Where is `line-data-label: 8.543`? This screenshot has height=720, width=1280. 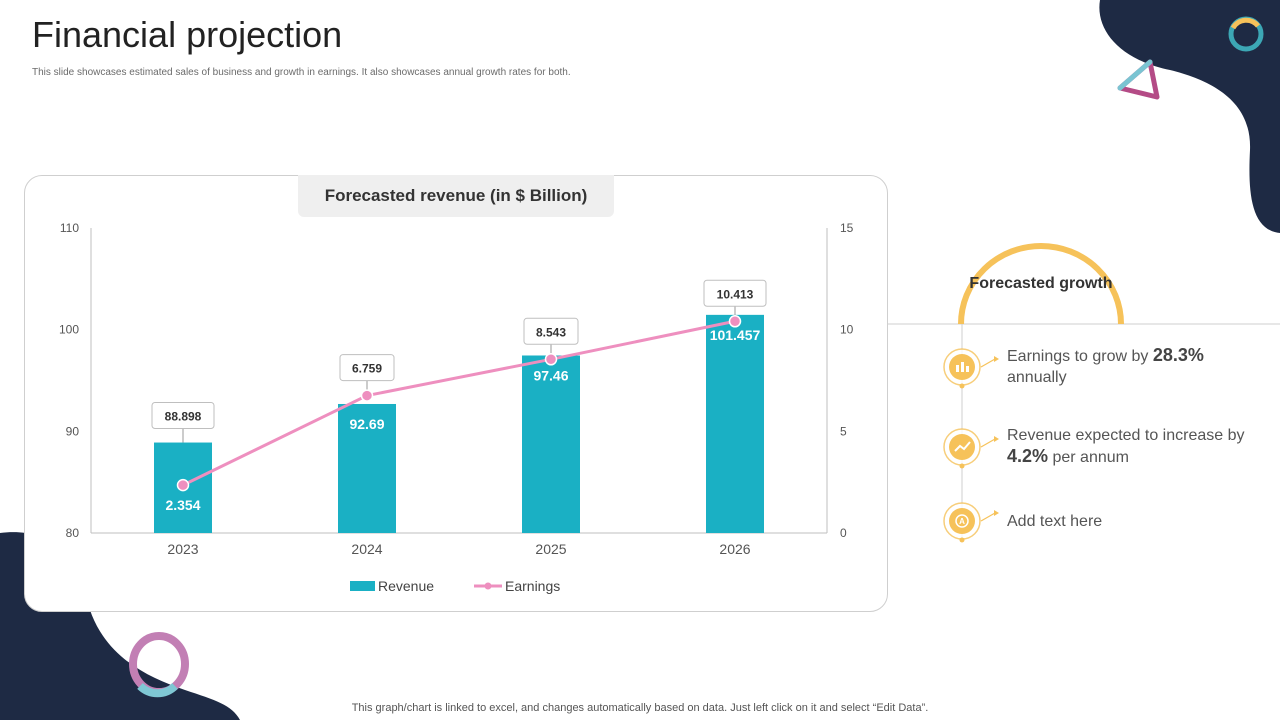
line-data-label: 8.543 is located at coordinates (551, 332).